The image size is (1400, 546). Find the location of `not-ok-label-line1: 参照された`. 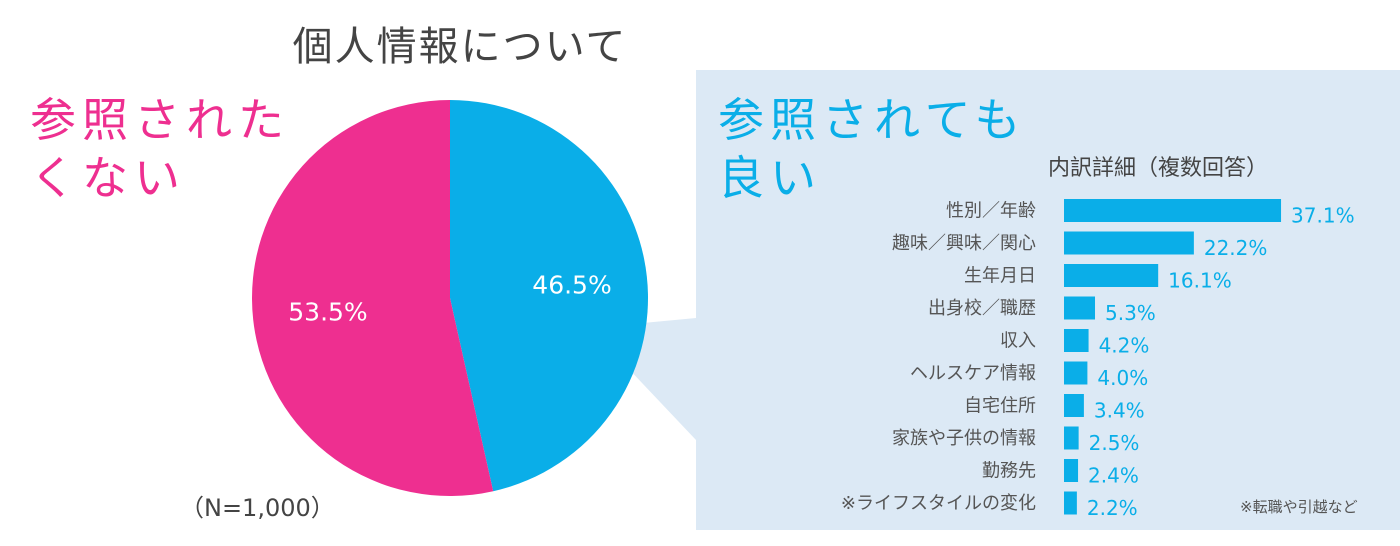

not-ok-label-line1: 参照された is located at coordinates (160, 120).